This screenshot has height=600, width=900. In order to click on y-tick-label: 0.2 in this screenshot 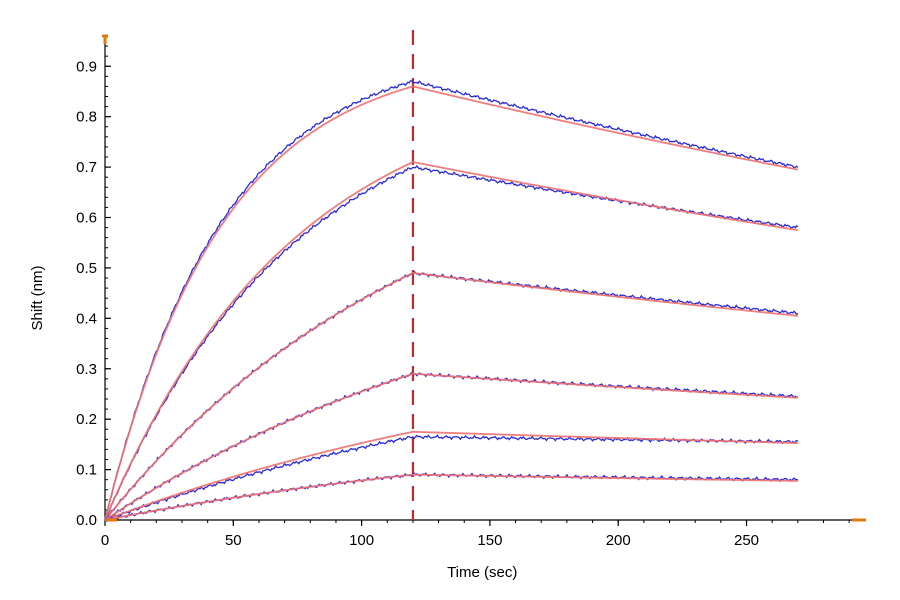, I will do `click(86, 419)`.